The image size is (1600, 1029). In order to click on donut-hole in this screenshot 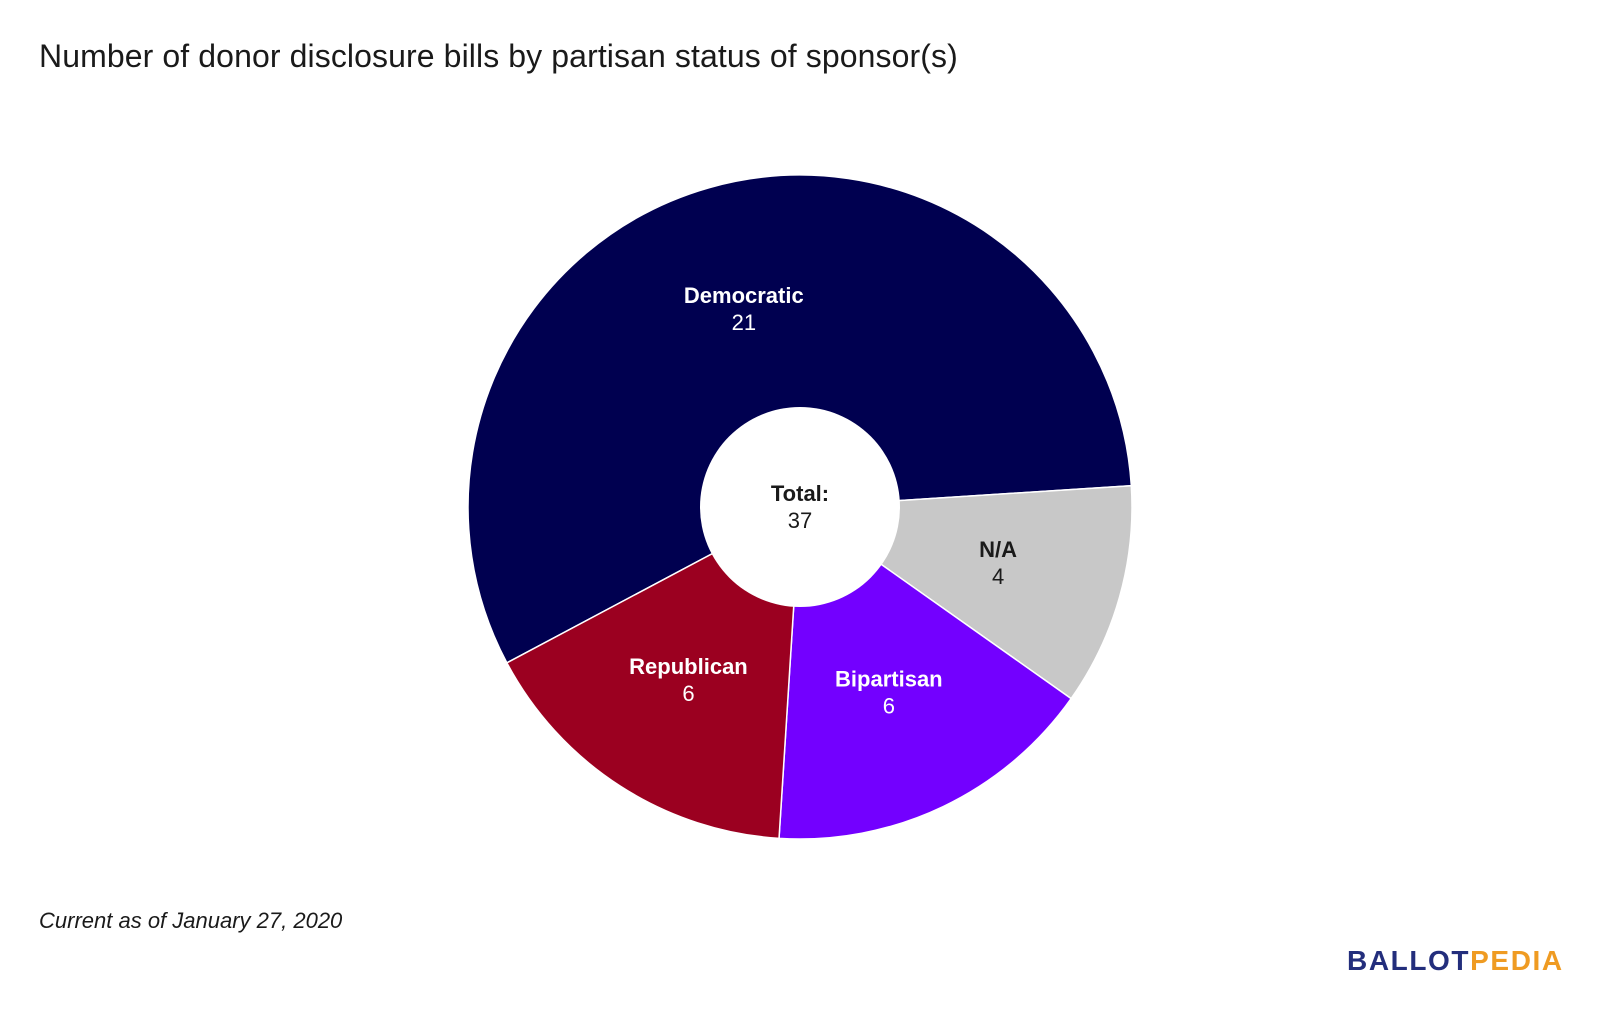, I will do `click(800, 507)`.